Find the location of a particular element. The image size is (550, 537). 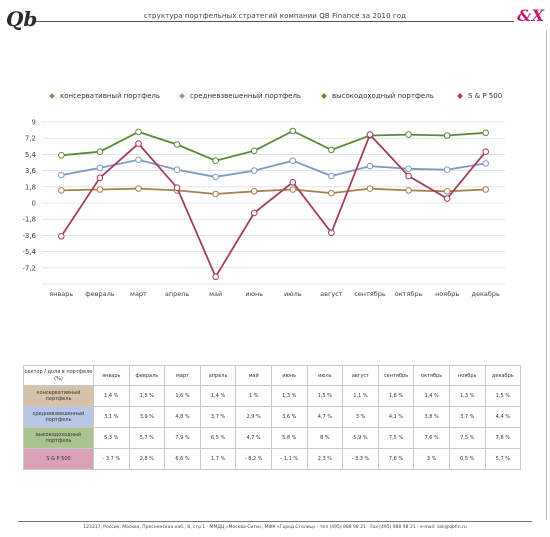

legend-label: высокодоходный портфель is located at coordinates (383, 96).